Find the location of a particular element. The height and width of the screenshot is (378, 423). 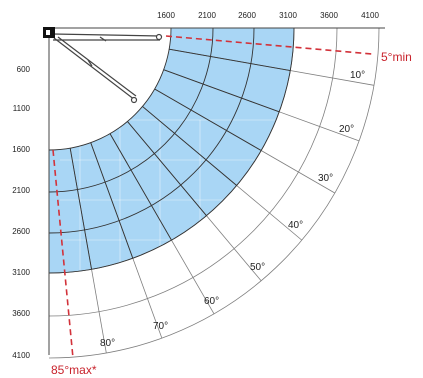

x-axis-ticks: 1600 2100 2600 3100 3600 4100 is located at coordinates (268, 15).